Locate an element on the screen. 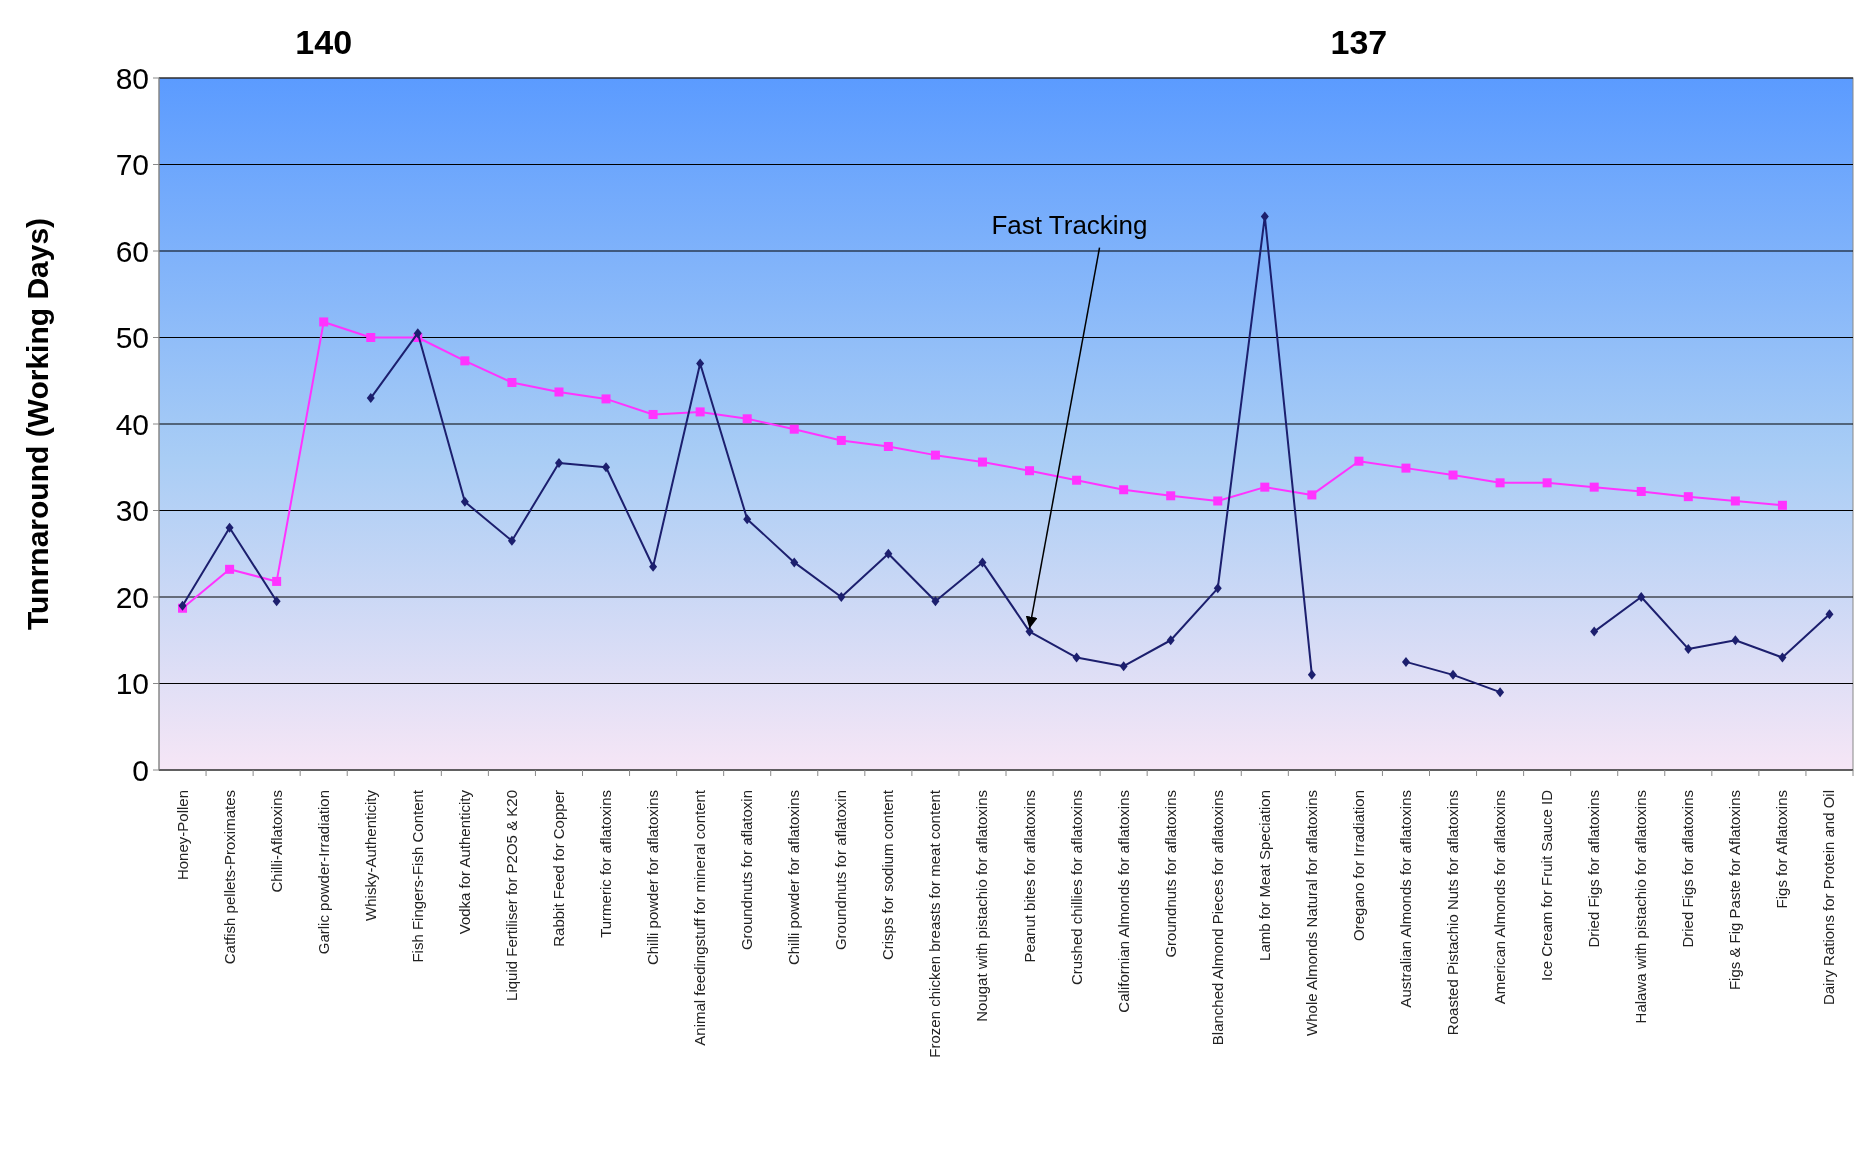 This screenshot has width=1867, height=1156. x-tick-label: Whole Almonds Natural for aflatoxins is located at coordinates (1311, 913).